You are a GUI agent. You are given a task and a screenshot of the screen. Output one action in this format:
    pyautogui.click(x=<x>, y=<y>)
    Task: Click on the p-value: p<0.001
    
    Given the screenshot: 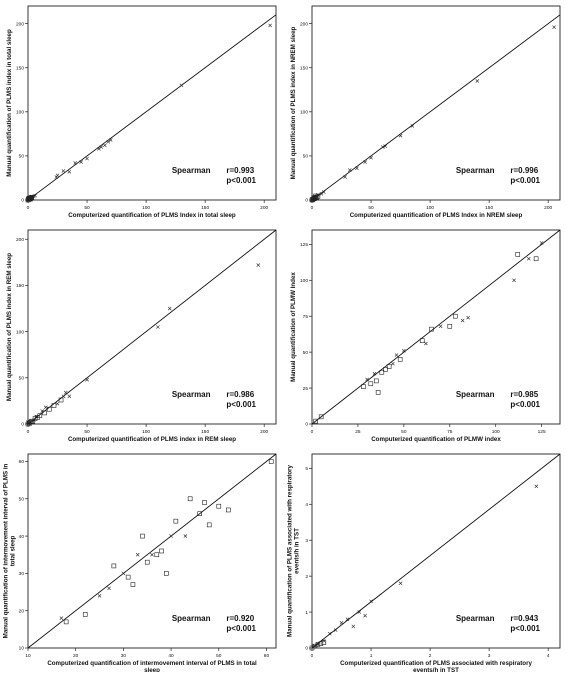 What is the action you would take?
    pyautogui.click(x=525, y=404)
    